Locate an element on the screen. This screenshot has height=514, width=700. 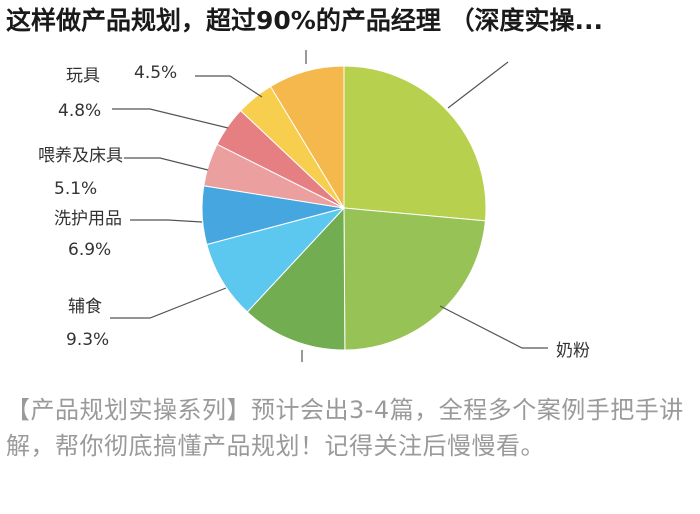
leader-line-food is located at coordinates (168, 303).